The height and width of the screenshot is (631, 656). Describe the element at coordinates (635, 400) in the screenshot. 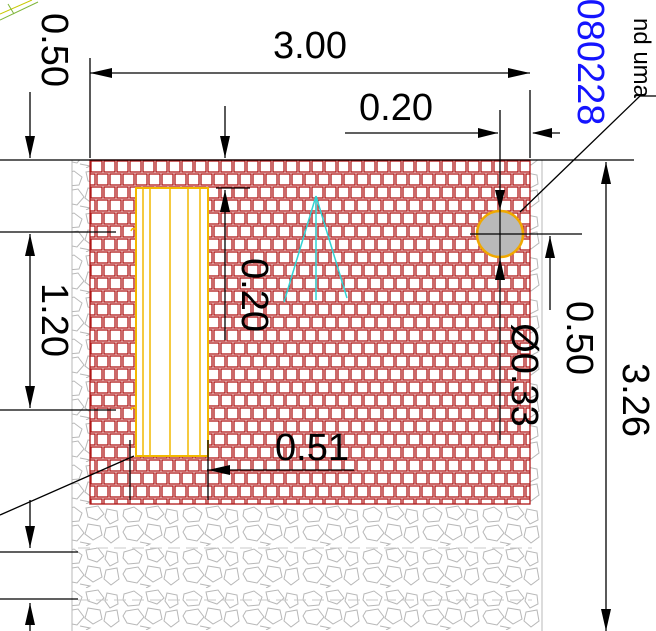

I see `dim-right-overall: 3.26` at that location.